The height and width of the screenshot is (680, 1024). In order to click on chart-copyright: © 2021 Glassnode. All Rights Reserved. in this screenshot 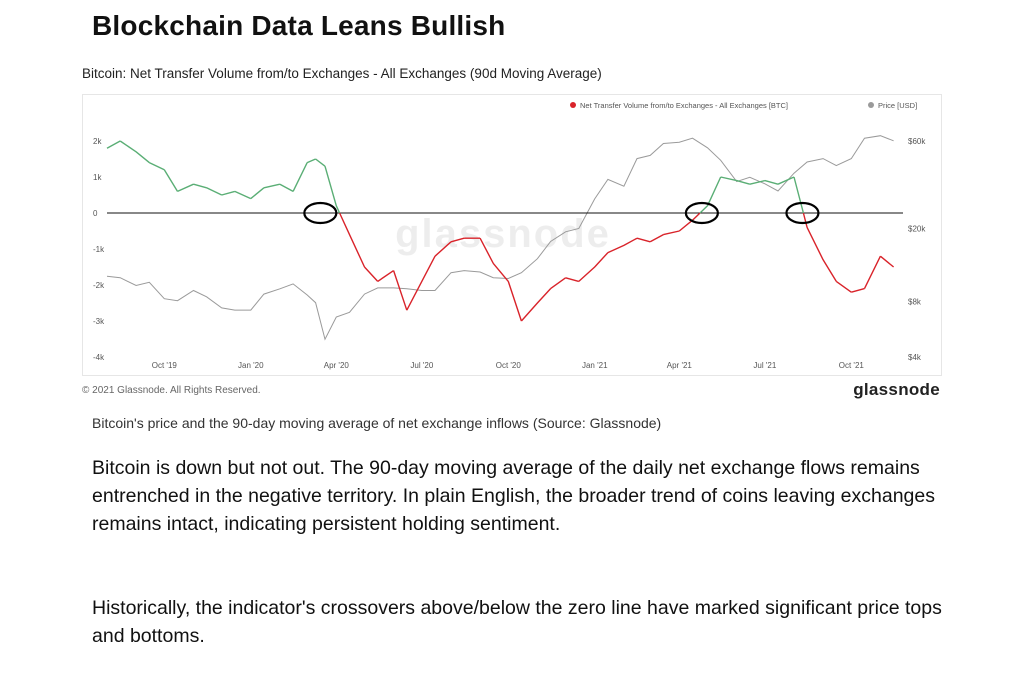, I will do `click(171, 390)`.